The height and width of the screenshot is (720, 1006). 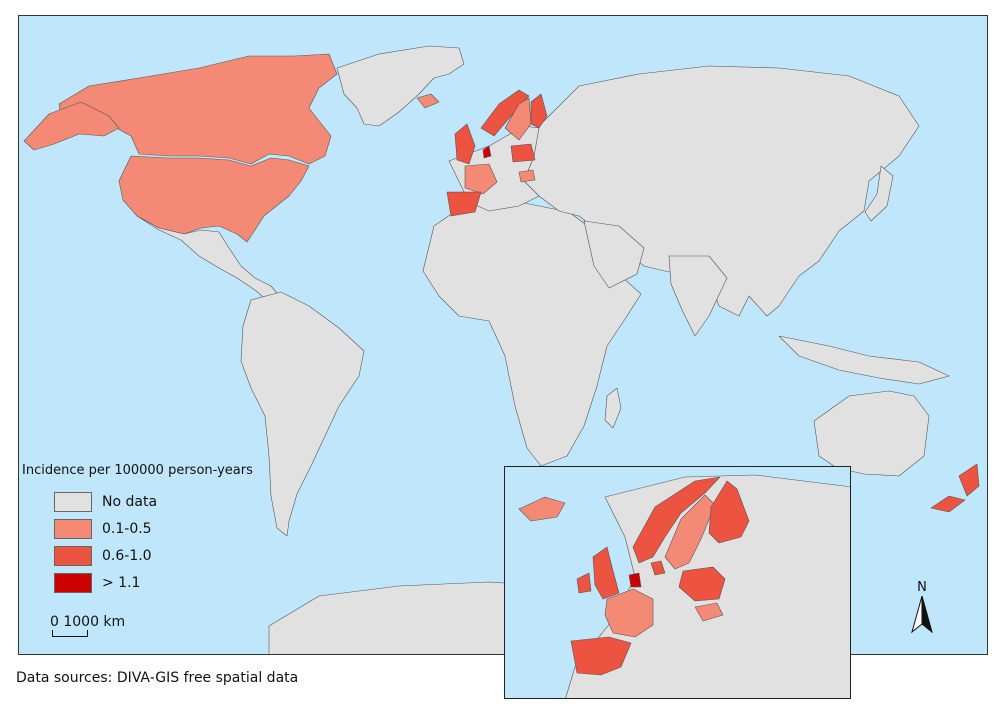 I want to click on legend-row-high: > 1.1, so click(x=147, y=582).